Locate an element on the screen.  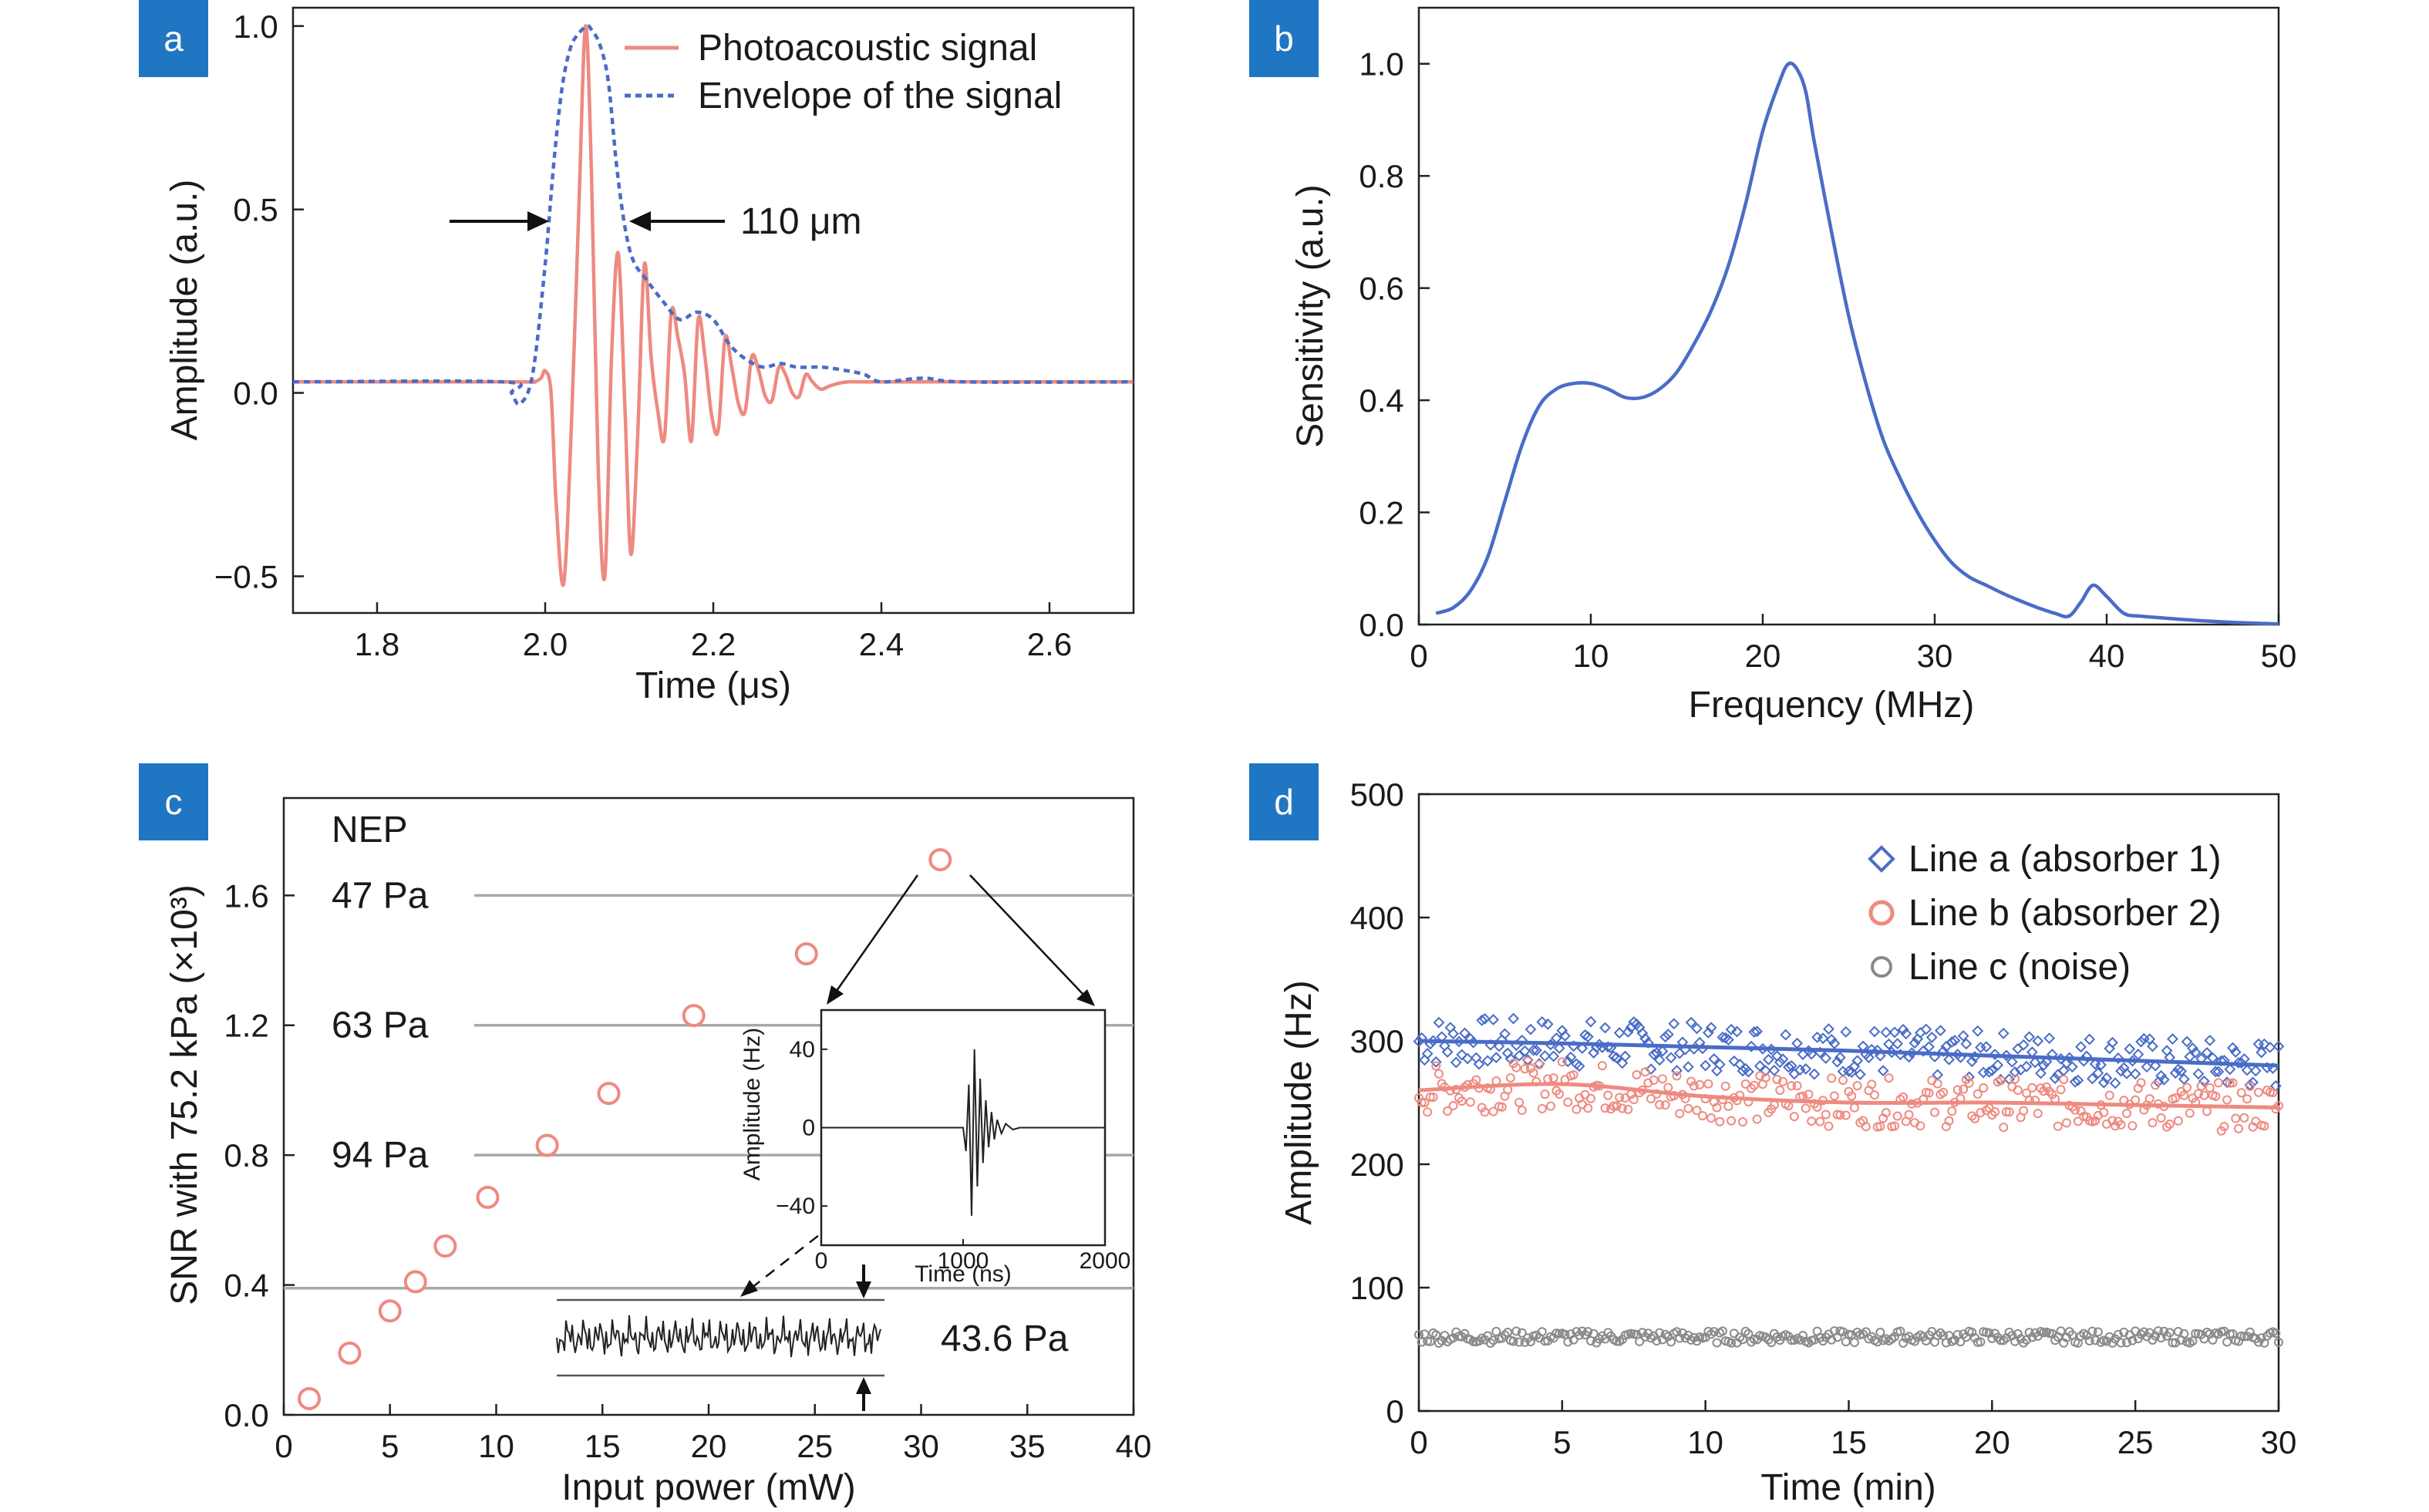
c-x-tick-label: 10 is located at coordinates (496, 1446).